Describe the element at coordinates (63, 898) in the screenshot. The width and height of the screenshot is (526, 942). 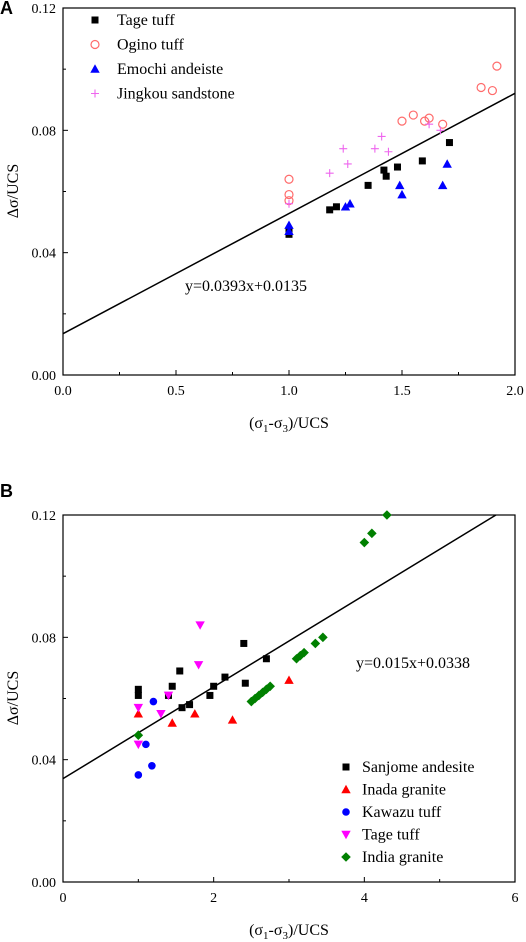
I see `panel-b-x-tick-label: 0` at that location.